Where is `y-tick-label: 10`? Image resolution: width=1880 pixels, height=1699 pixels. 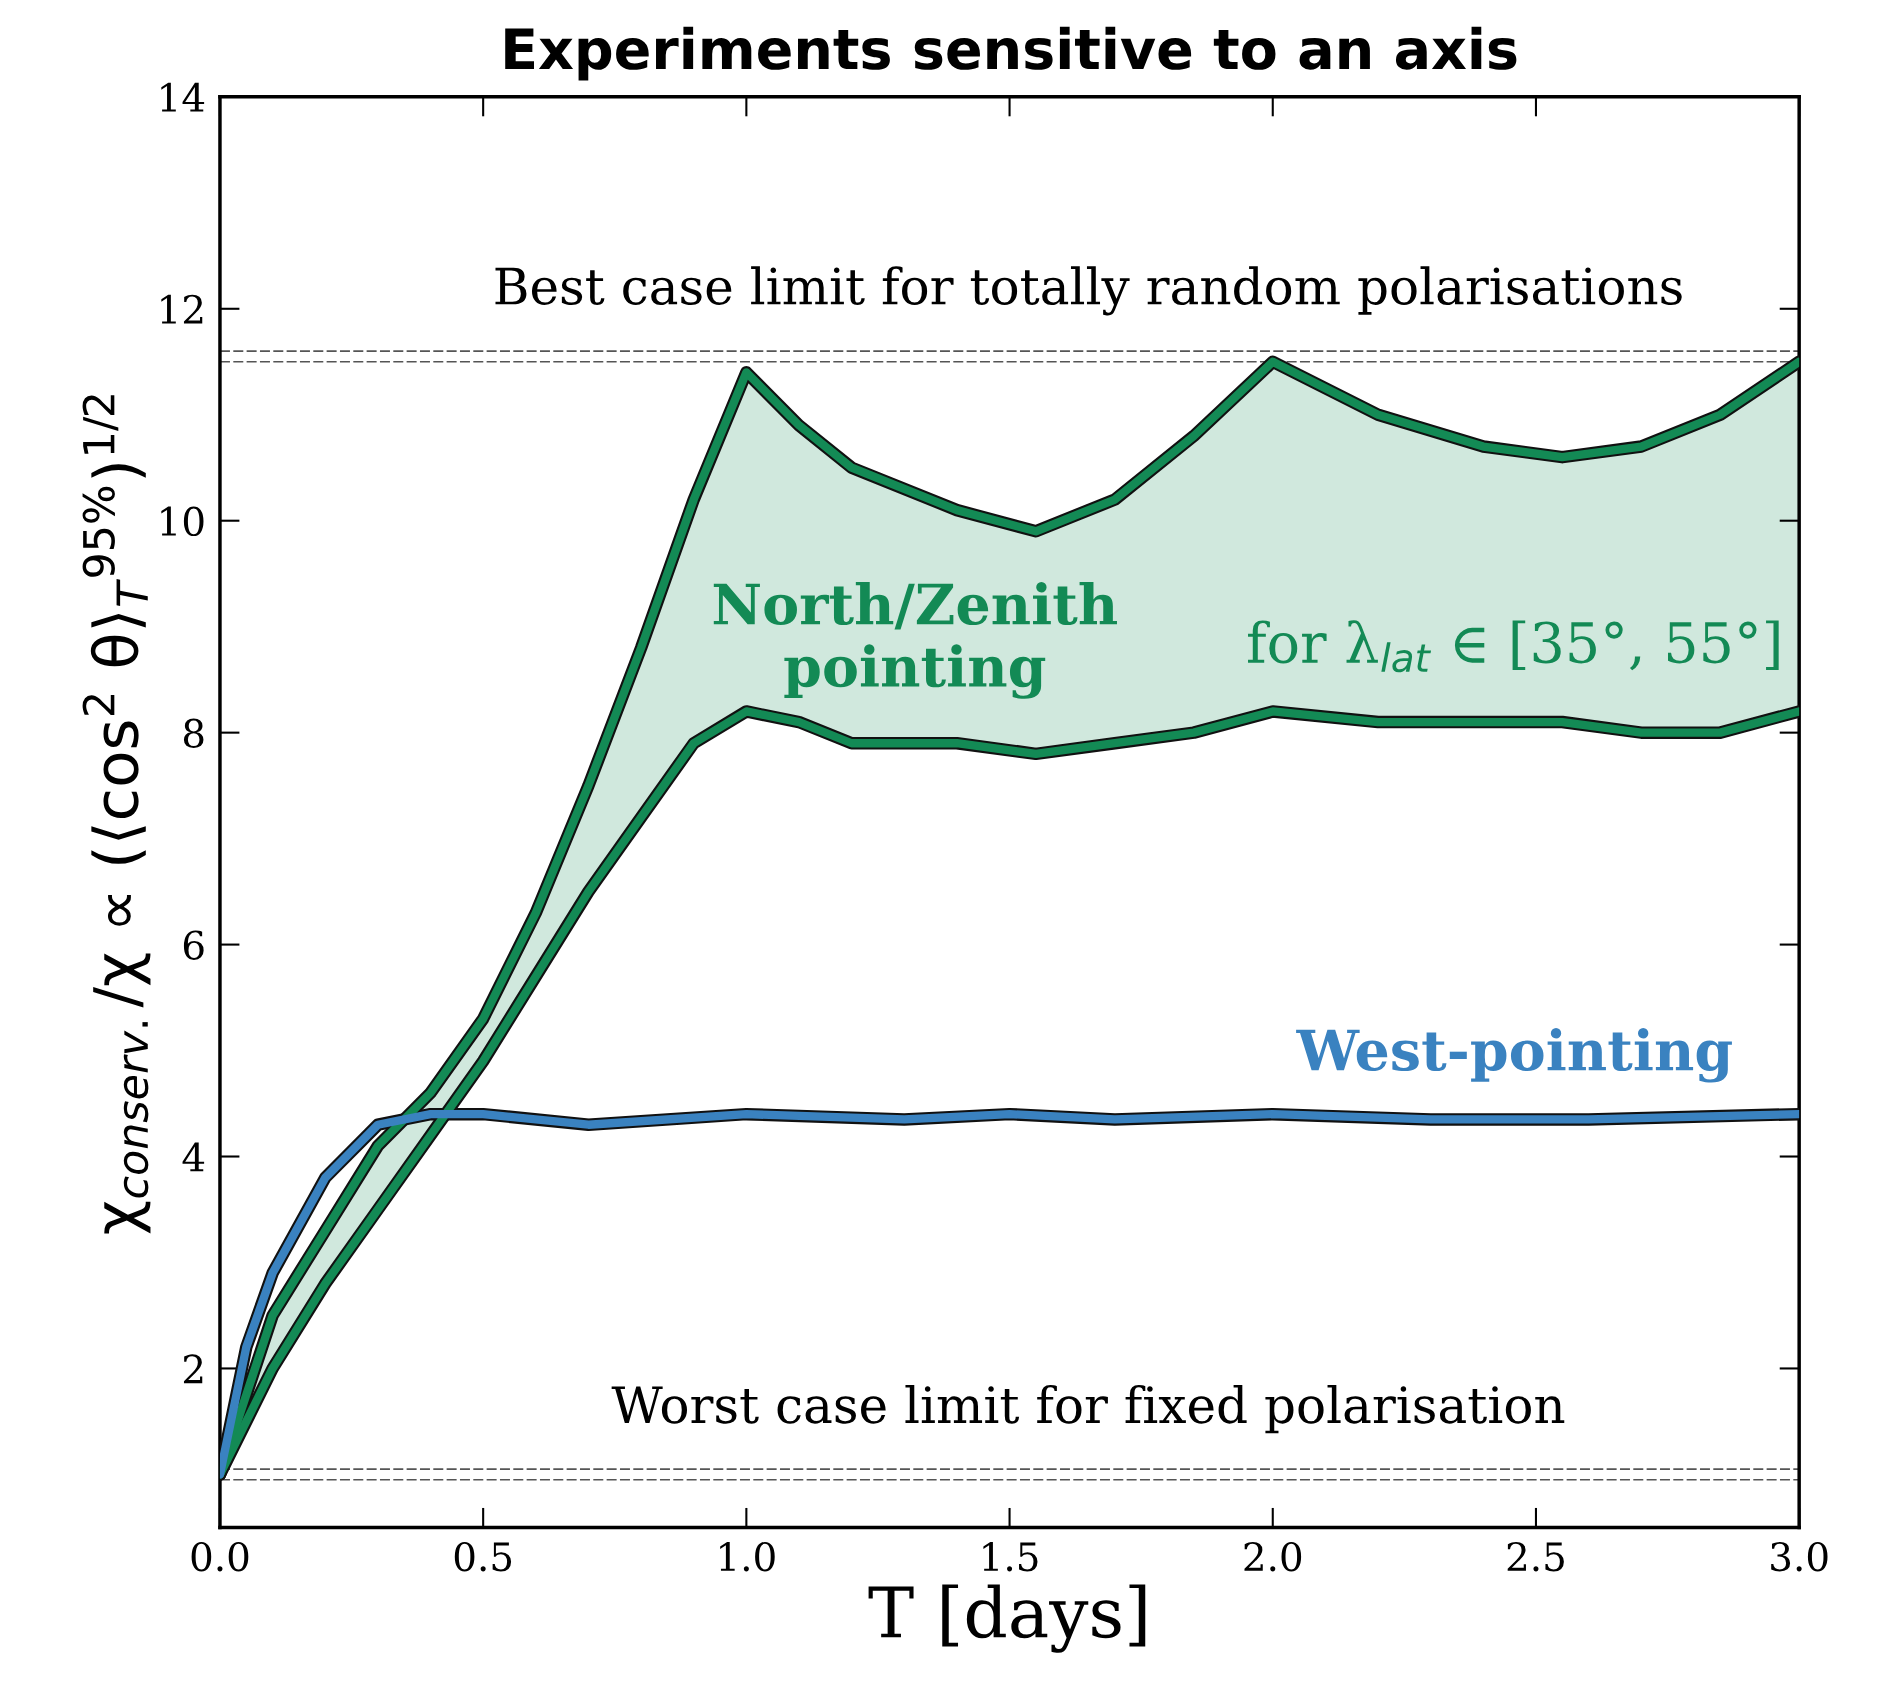 y-tick-label: 10 is located at coordinates (182, 521).